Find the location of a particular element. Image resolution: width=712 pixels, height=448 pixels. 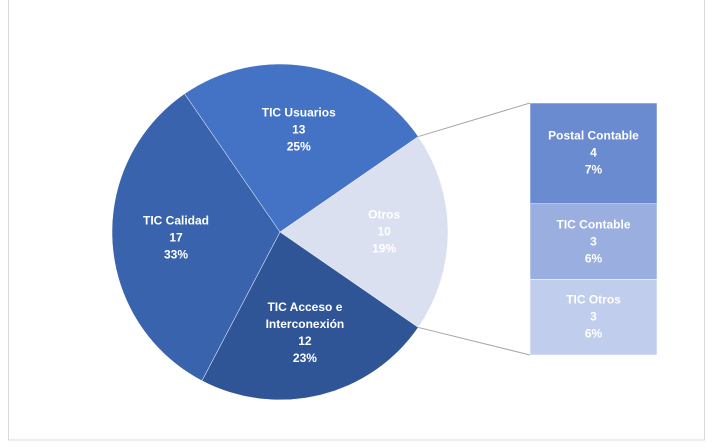

label-line: TIC Acceso e Interconexión is located at coordinates (305, 316).